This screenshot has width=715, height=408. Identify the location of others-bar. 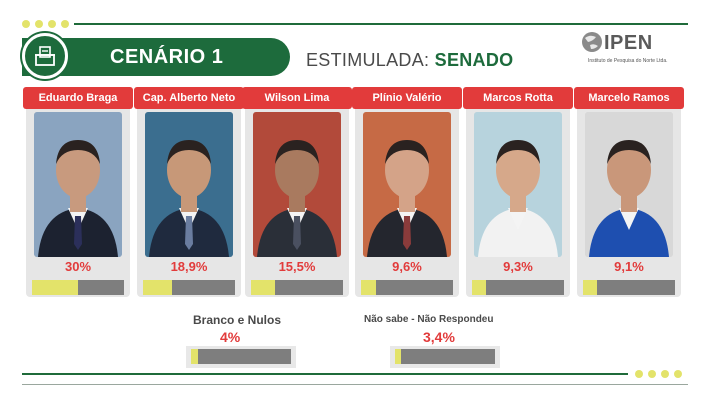
(241, 356).